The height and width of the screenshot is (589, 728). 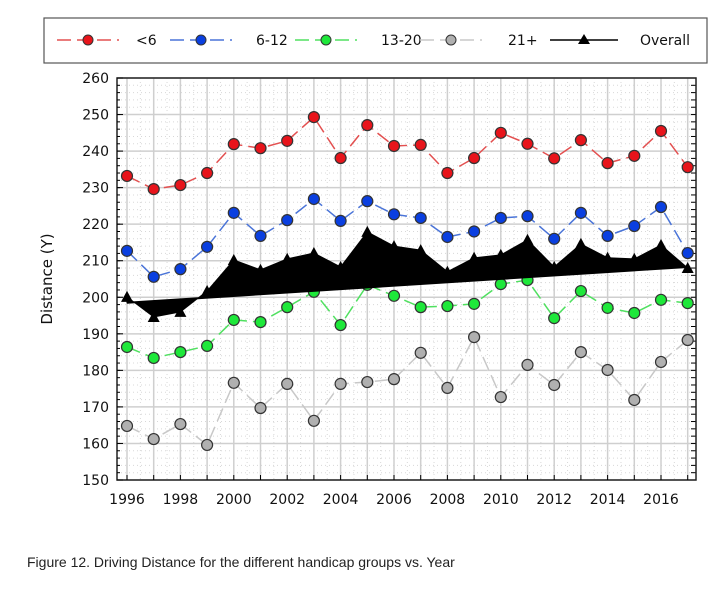 I want to click on x-tick-label: 2016, so click(x=661, y=500).